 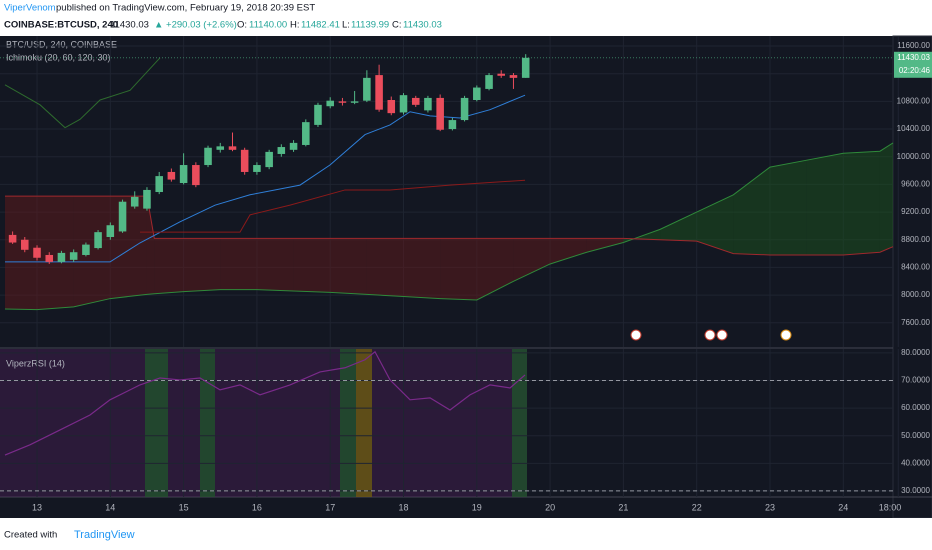 What do you see at coordinates (242, 25) in the screenshot?
I see `ohlc-key: O:` at bounding box center [242, 25].